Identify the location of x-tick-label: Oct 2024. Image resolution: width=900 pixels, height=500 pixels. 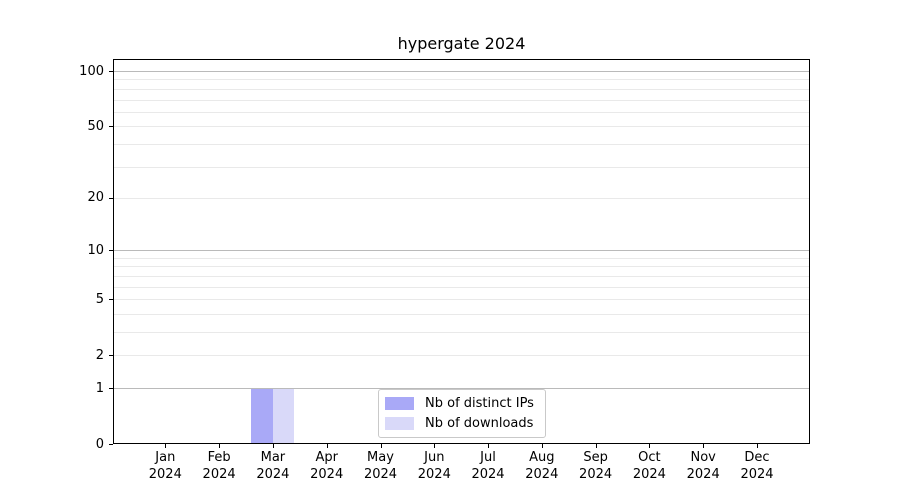
(649, 466).